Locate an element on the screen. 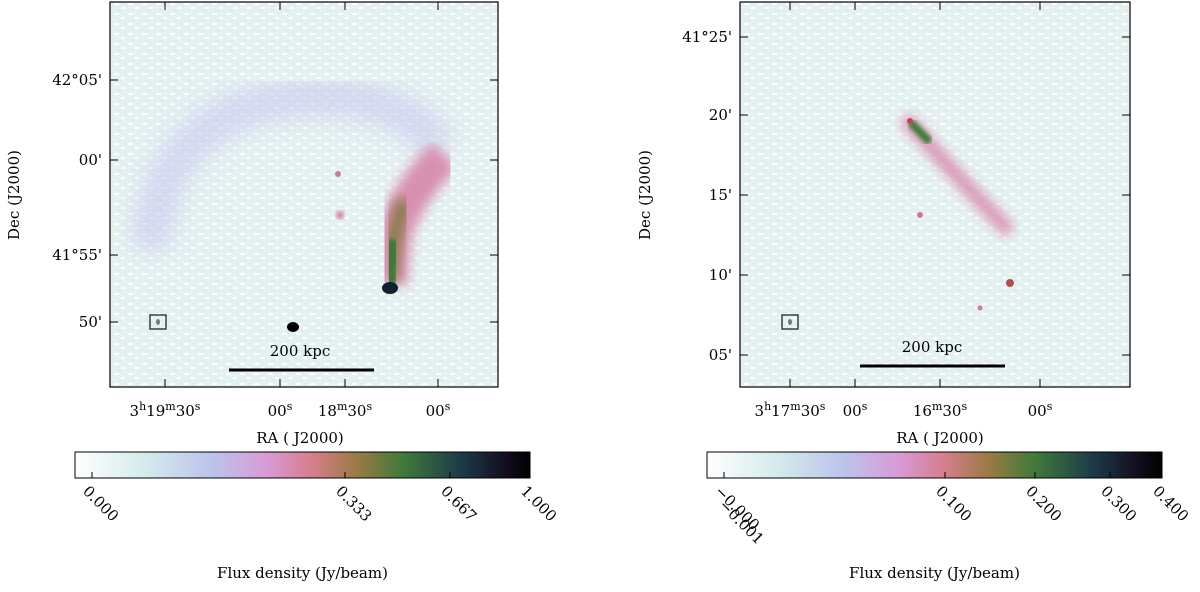  x-tick-label: 16m30s is located at coordinates (940, 410).